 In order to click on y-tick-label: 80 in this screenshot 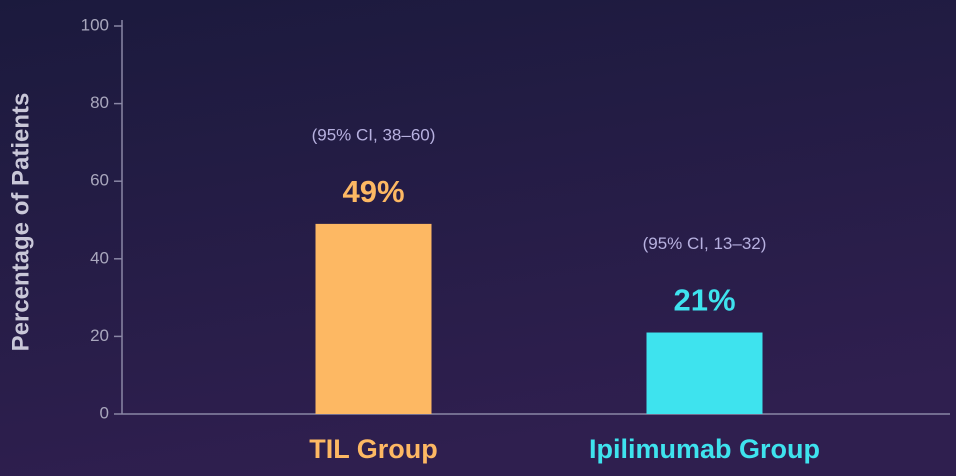, I will do `click(99, 102)`.